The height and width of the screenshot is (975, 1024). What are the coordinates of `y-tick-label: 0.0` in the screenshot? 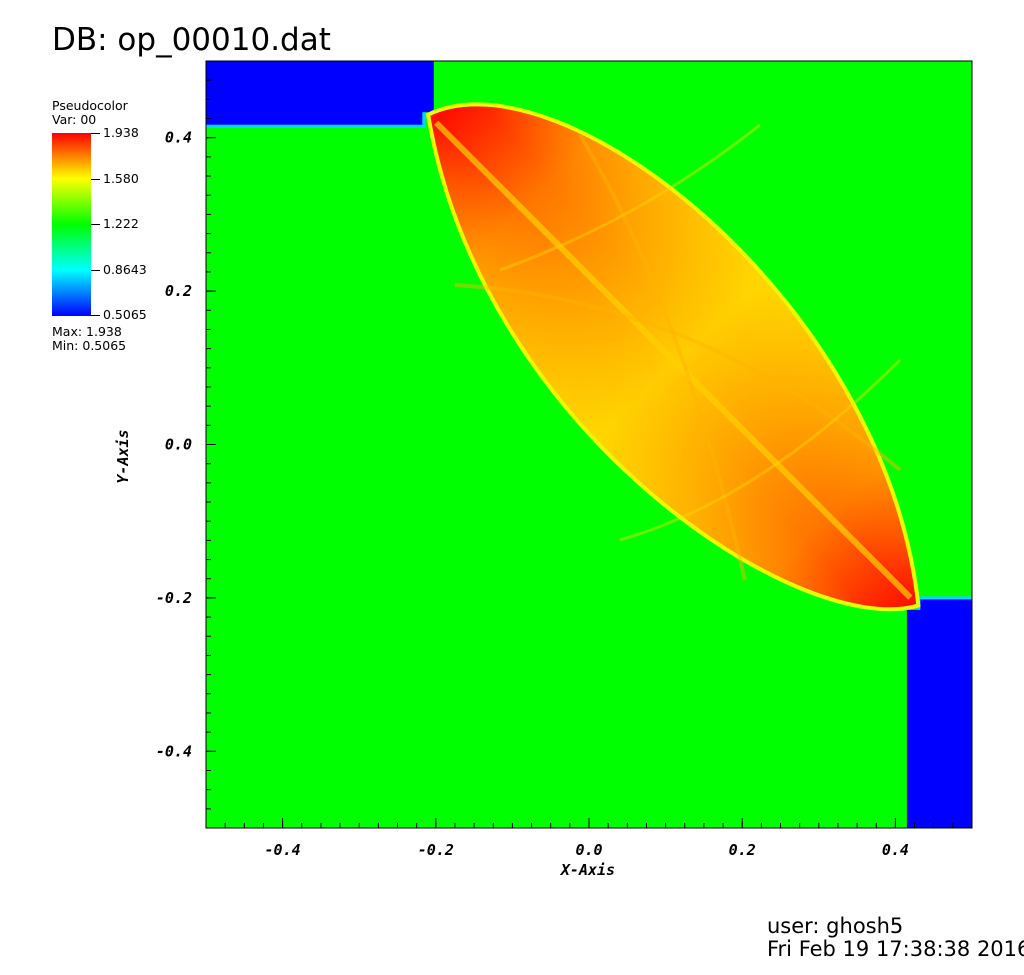 It's located at (178, 445).